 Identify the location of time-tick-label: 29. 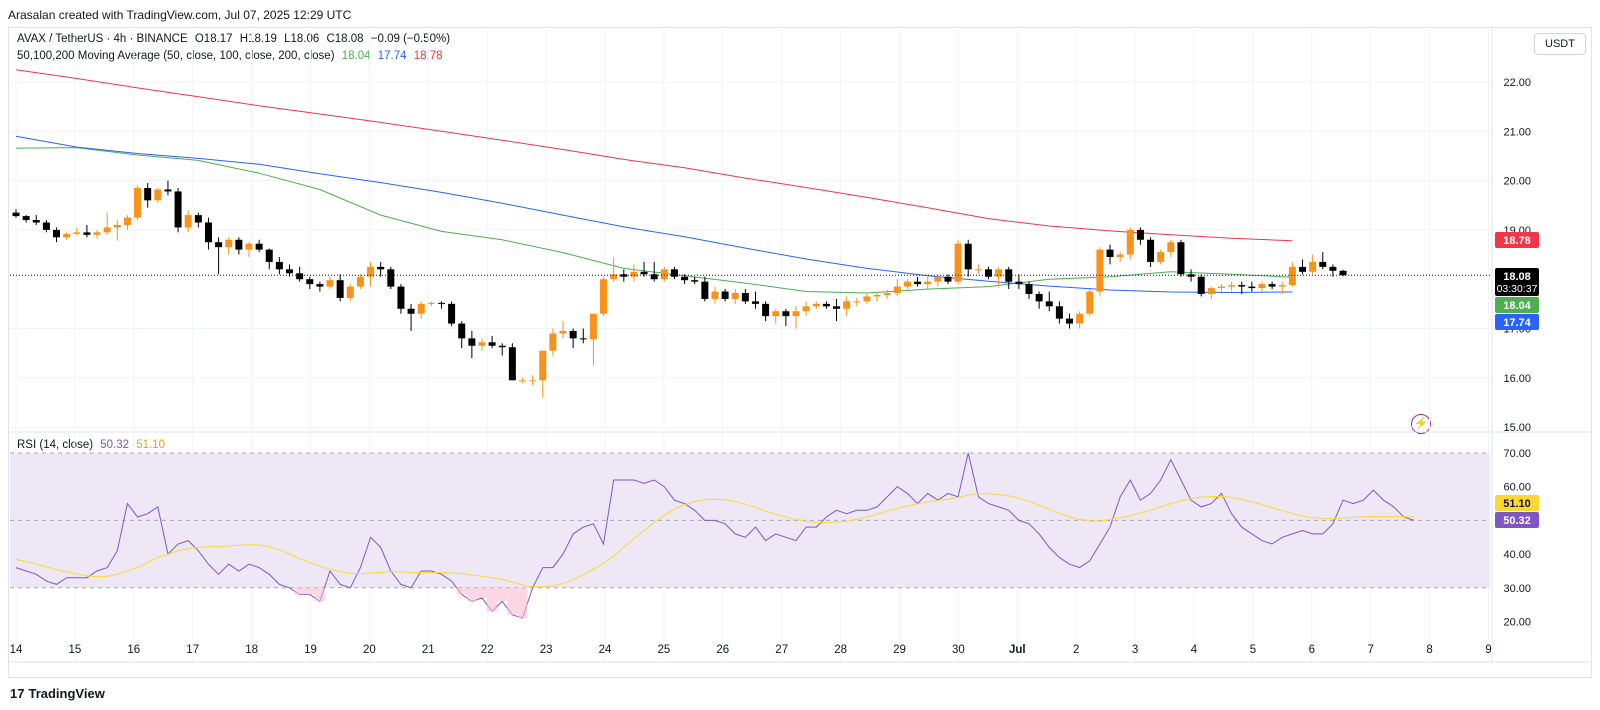
(899, 650).